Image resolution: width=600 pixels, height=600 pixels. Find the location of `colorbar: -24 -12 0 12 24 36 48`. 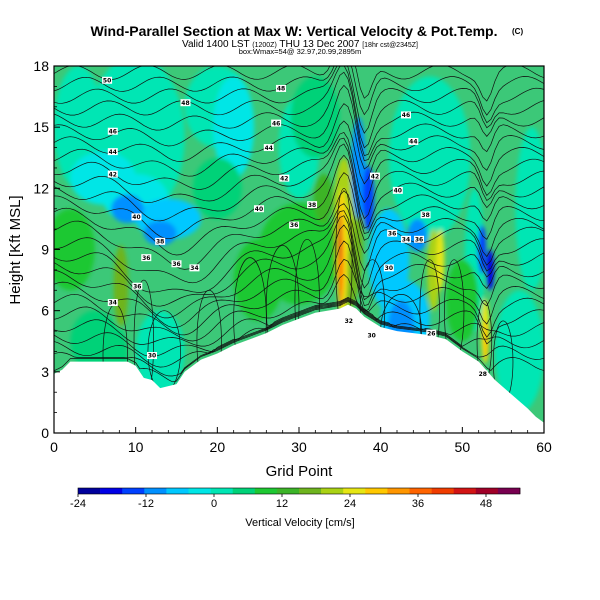

colorbar: -24 -12 0 12 24 36 48 is located at coordinates (295, 498).